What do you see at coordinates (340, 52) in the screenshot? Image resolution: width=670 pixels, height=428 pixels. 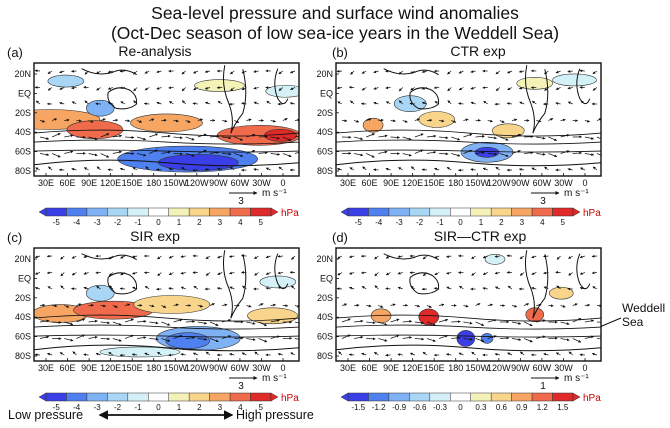 I see `panel-b-label: (b)` at bounding box center [340, 52].